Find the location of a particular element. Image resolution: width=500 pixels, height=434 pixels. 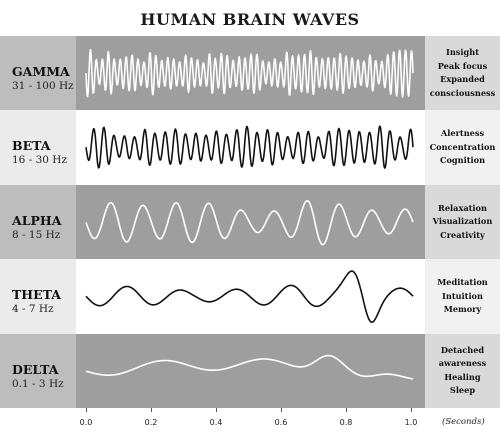

descriptor-panel: Alertness Concentration Cognition is located at coordinates (462, 147).